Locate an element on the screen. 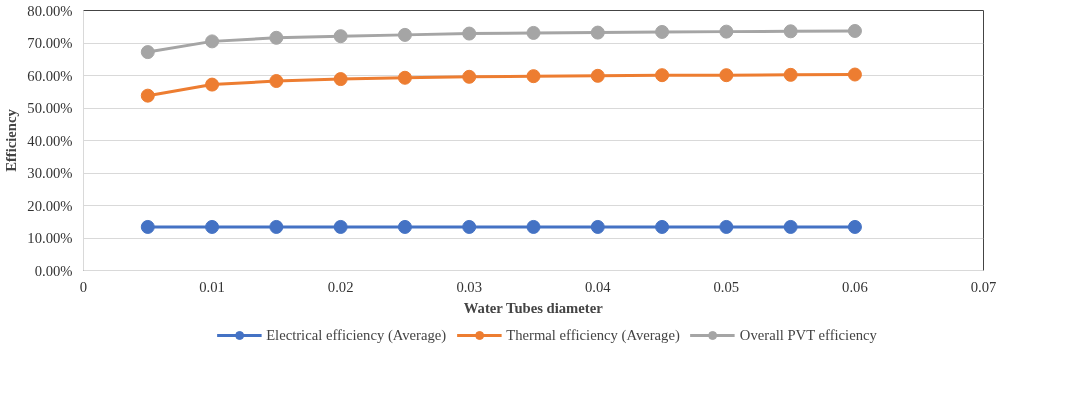  legend-label: Electrical efficiency (Average) is located at coordinates (356, 335).